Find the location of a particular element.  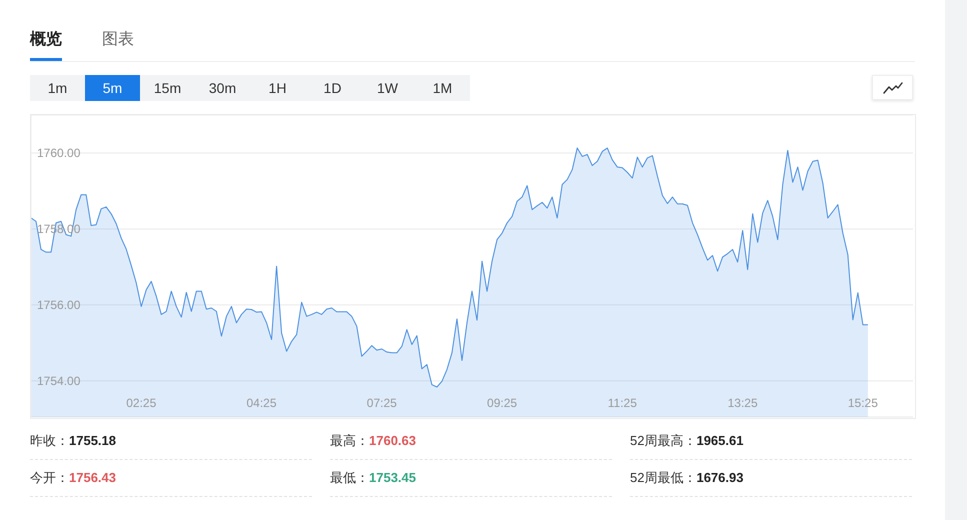

interval-button: 30m is located at coordinates (222, 88).